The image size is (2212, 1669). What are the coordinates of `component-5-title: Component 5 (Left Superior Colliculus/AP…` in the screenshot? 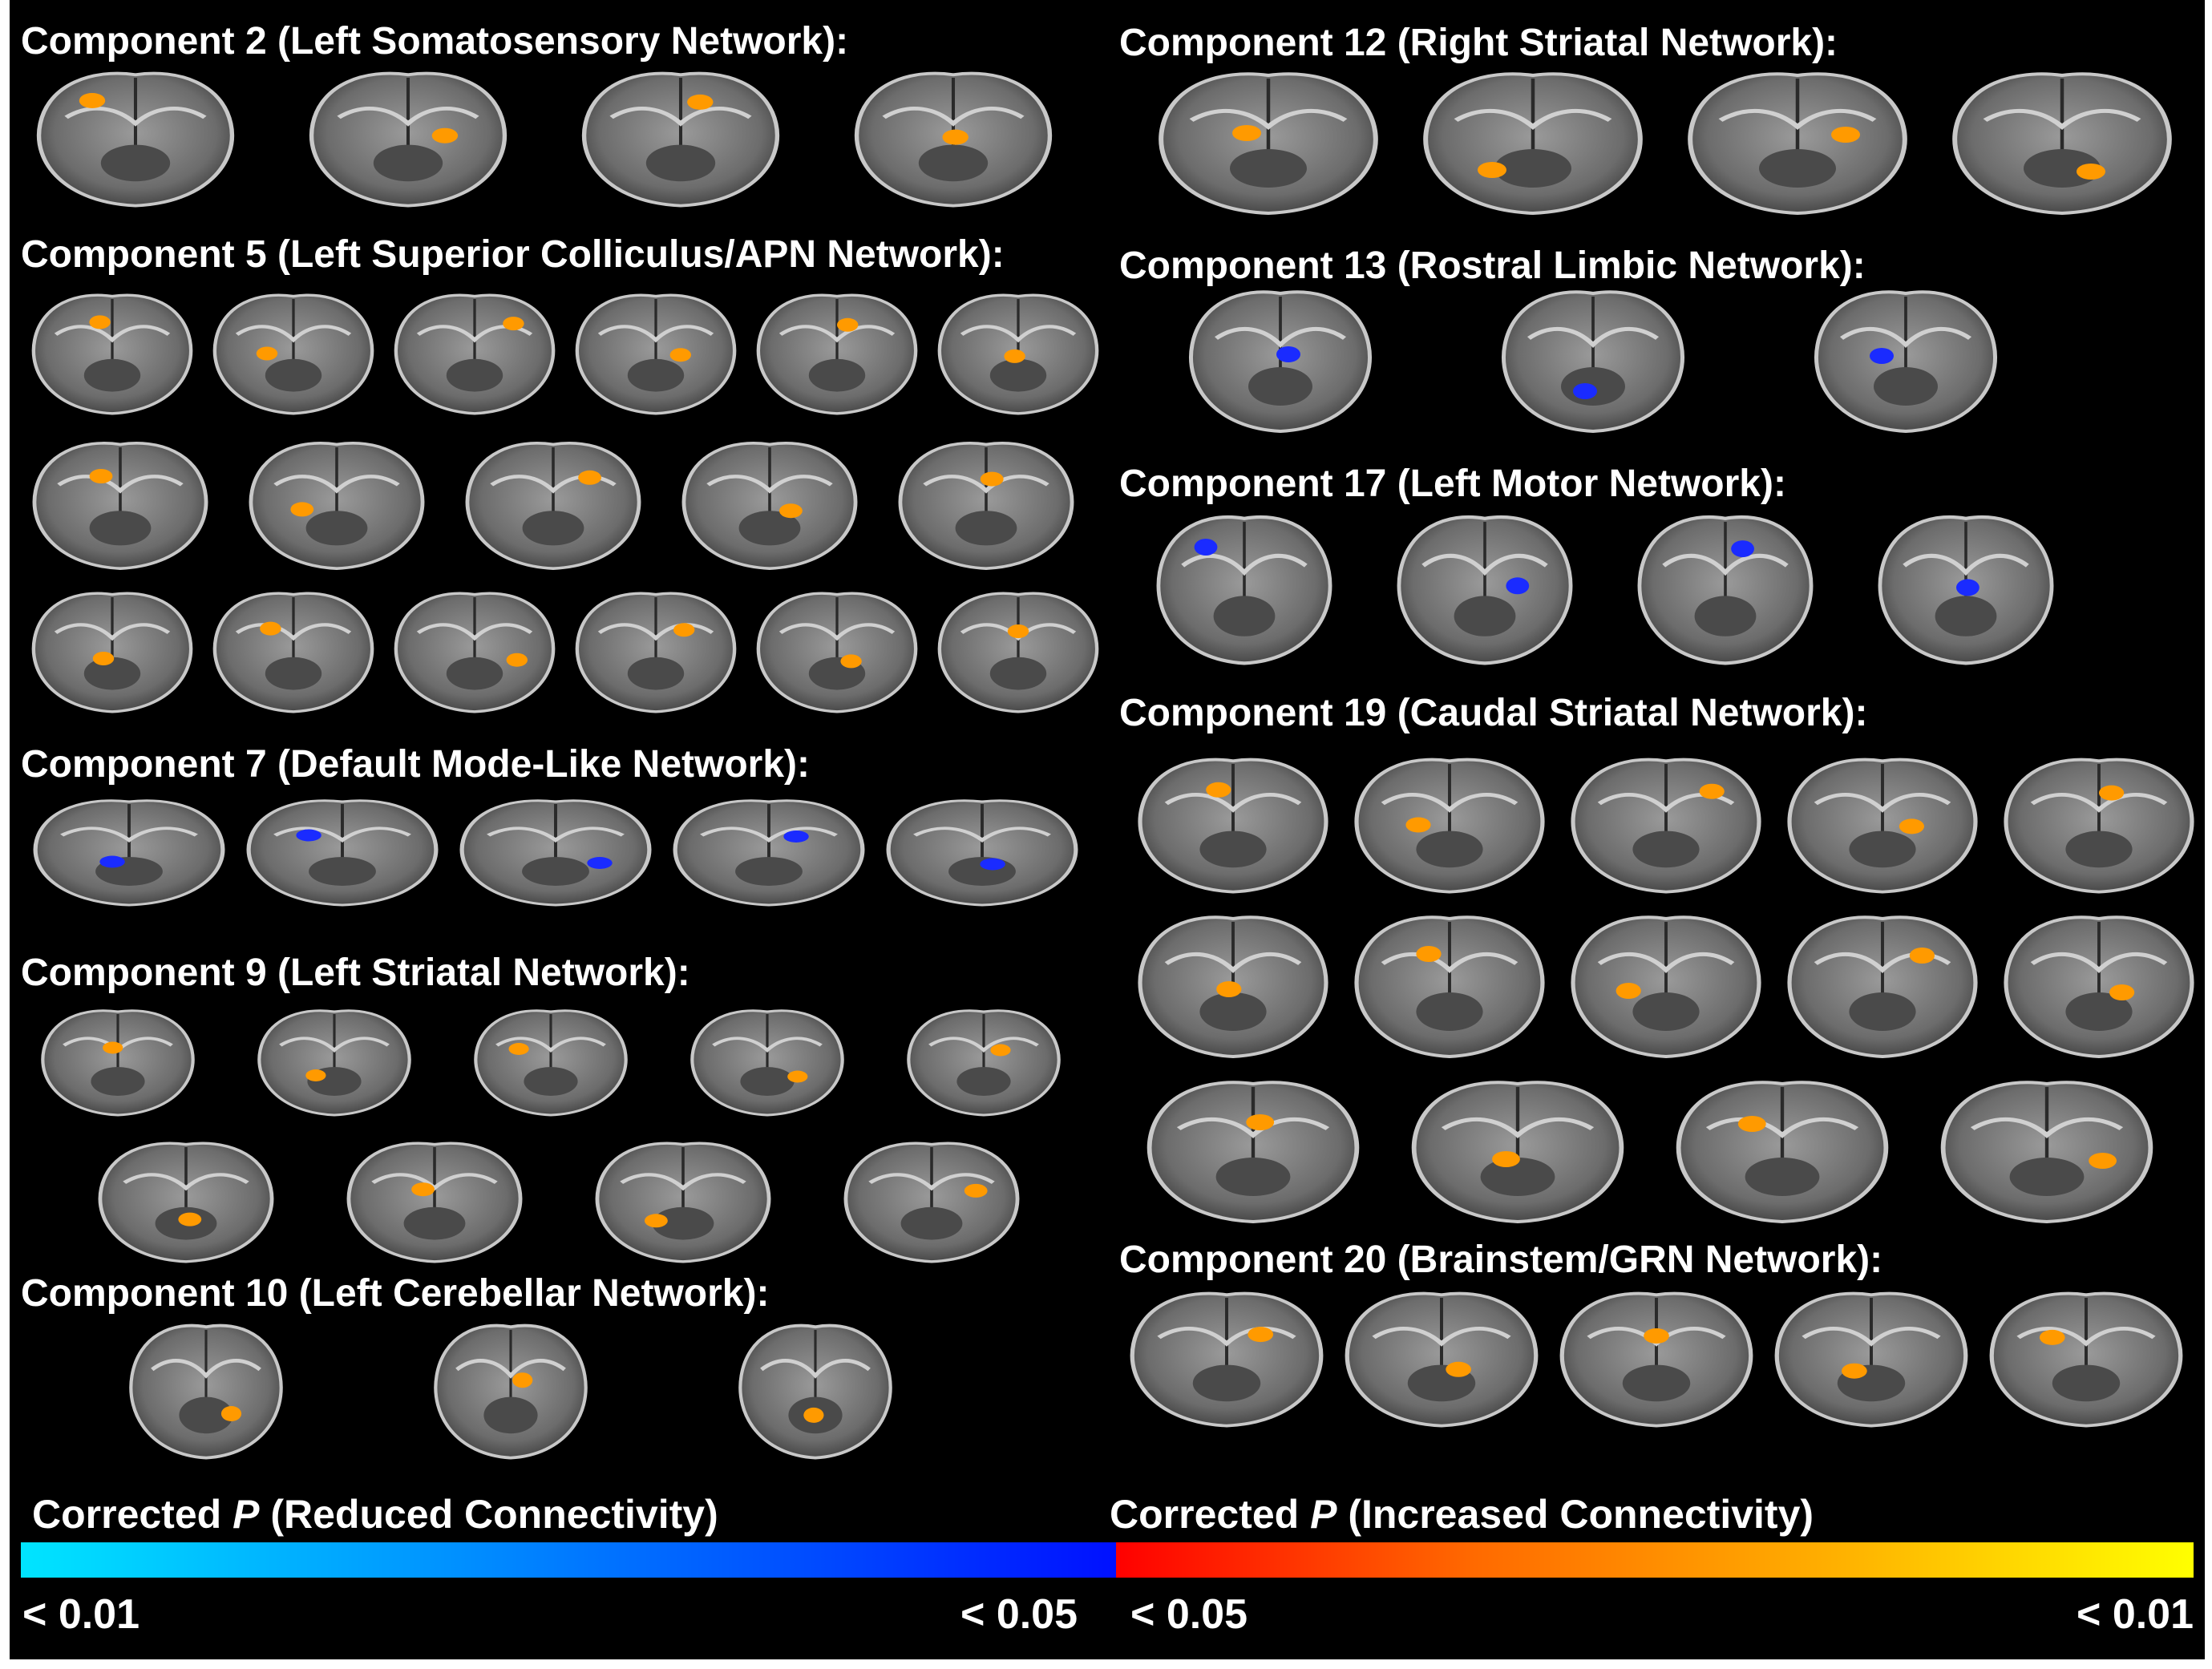 It's located at (513, 255).